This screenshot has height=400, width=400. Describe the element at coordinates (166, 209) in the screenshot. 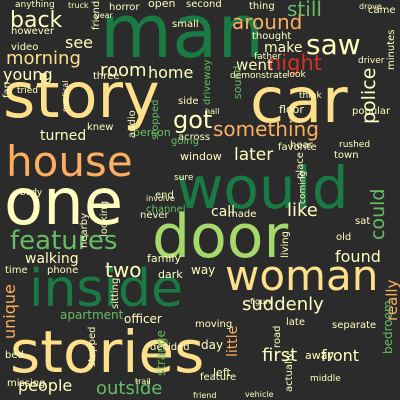

I see `word-channel: channel` at that location.